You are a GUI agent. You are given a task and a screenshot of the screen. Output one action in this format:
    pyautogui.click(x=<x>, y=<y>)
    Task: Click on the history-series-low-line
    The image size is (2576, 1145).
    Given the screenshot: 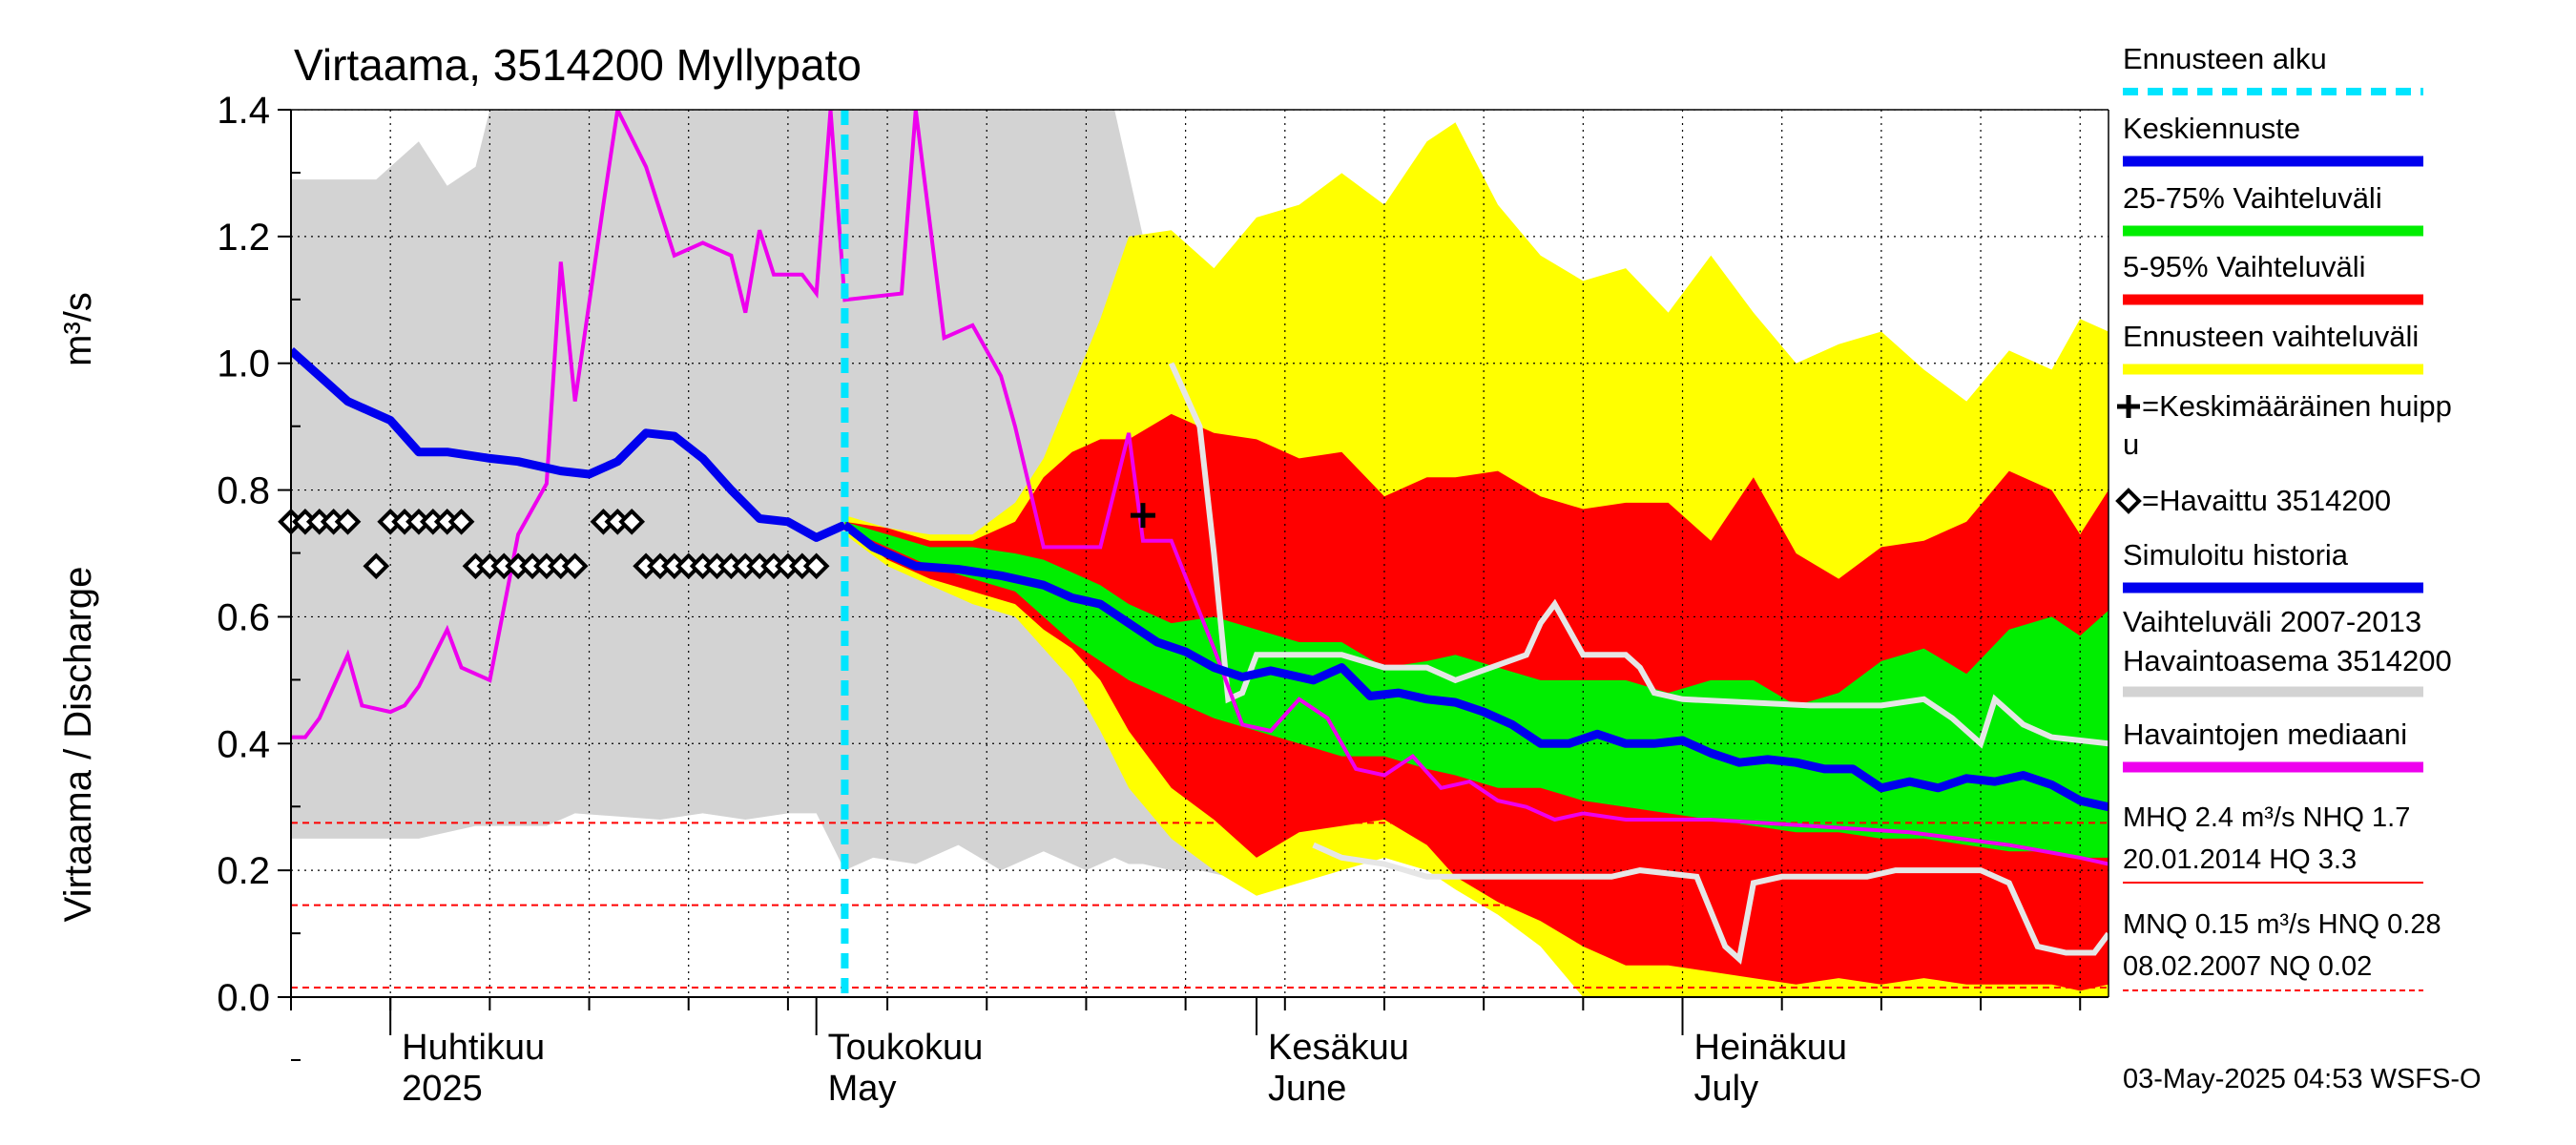 What is the action you would take?
    pyautogui.click(x=1710, y=903)
    